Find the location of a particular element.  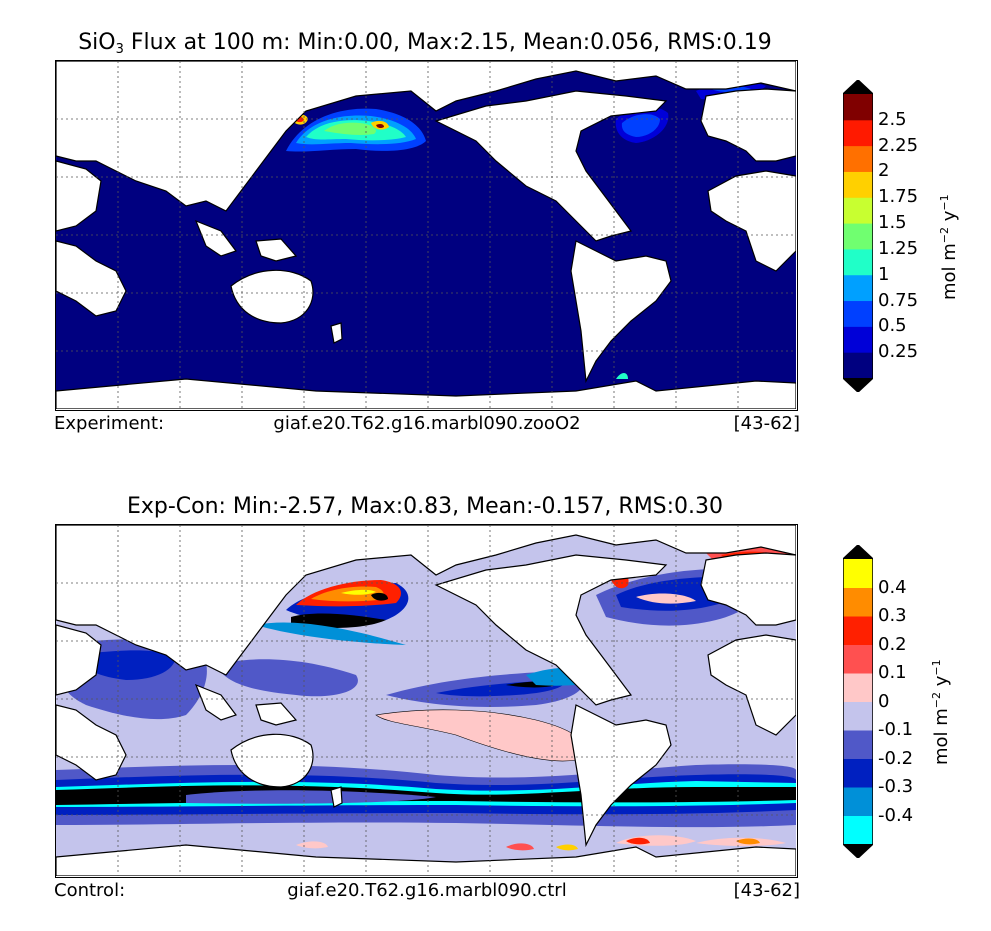

control-label: Control: is located at coordinates (90, 890).